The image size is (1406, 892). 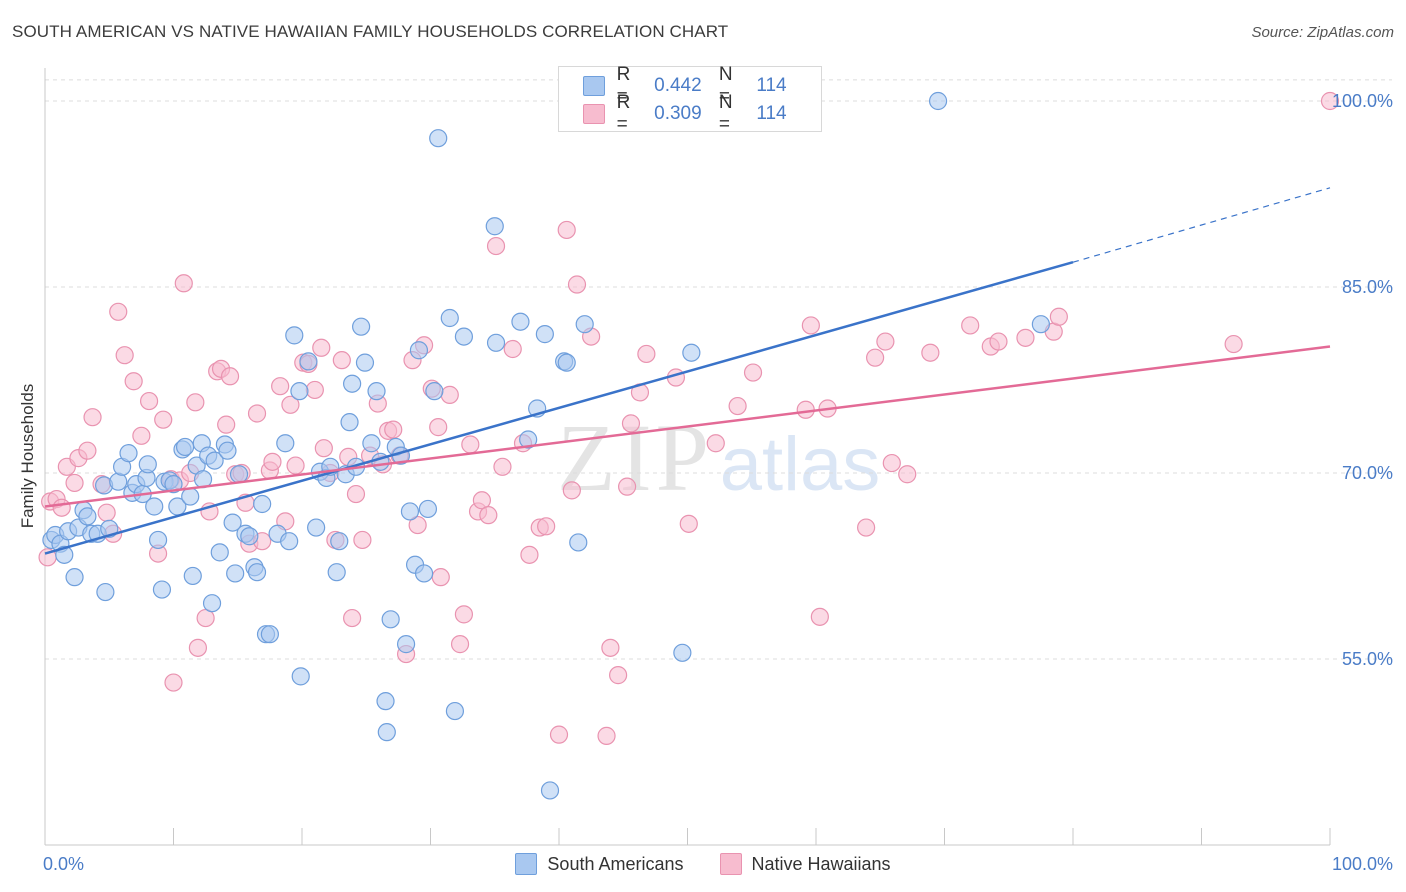 What do you see at coordinates (771, 113) in the screenshot?
I see `legend-n-value: 114` at bounding box center [771, 113].